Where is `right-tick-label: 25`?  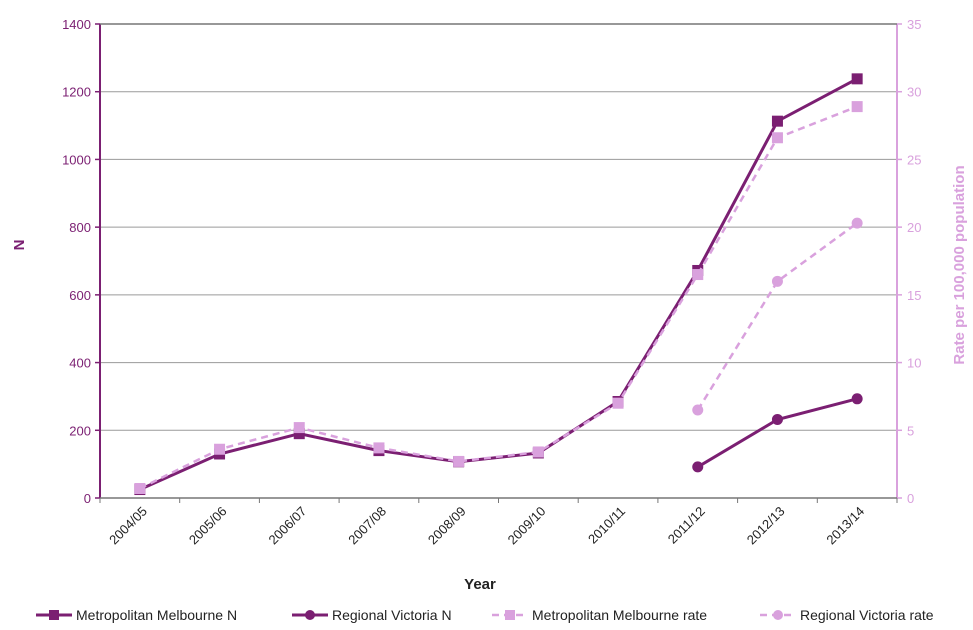 right-tick-label: 25 is located at coordinates (914, 159).